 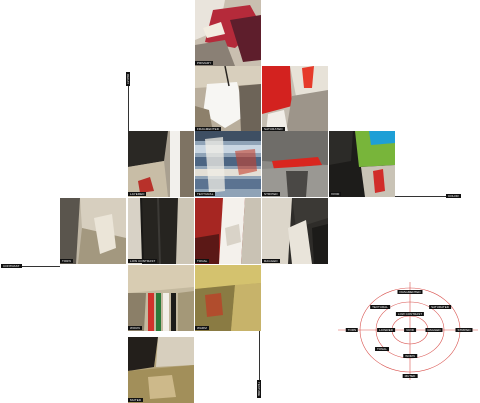 What do you see at coordinates (128, 102) in the screenshot?
I see `axis-line-top` at bounding box center [128, 102].